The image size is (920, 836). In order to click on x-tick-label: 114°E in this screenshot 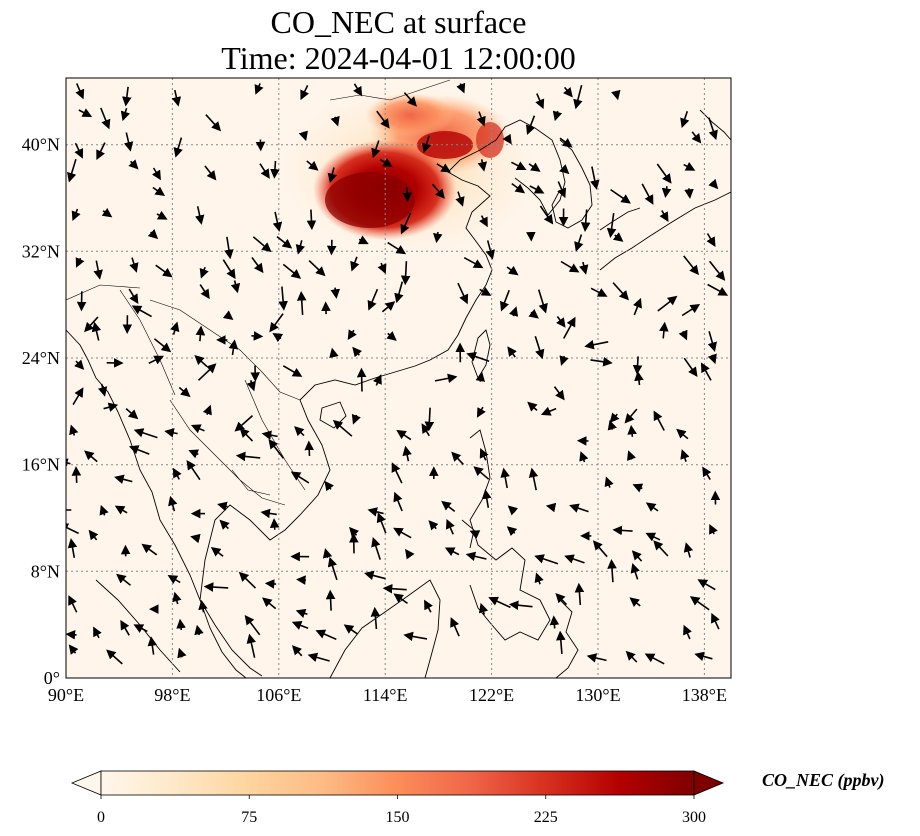, I will do `click(385, 695)`.